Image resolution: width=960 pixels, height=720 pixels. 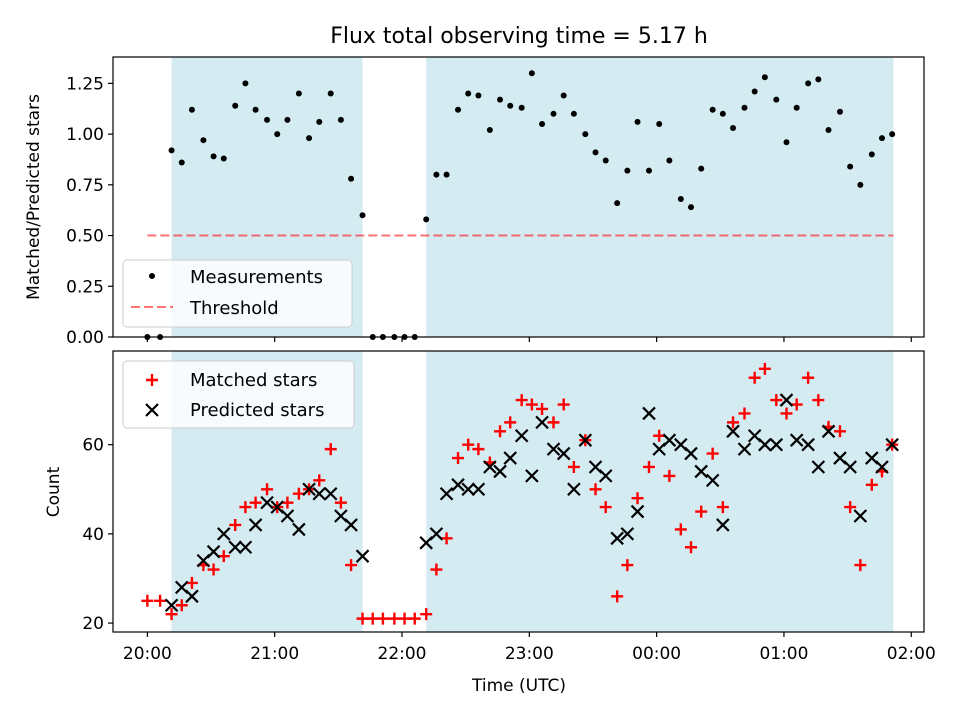 I want to click on top-y-tick-label: 0.75, so click(x=85, y=186).